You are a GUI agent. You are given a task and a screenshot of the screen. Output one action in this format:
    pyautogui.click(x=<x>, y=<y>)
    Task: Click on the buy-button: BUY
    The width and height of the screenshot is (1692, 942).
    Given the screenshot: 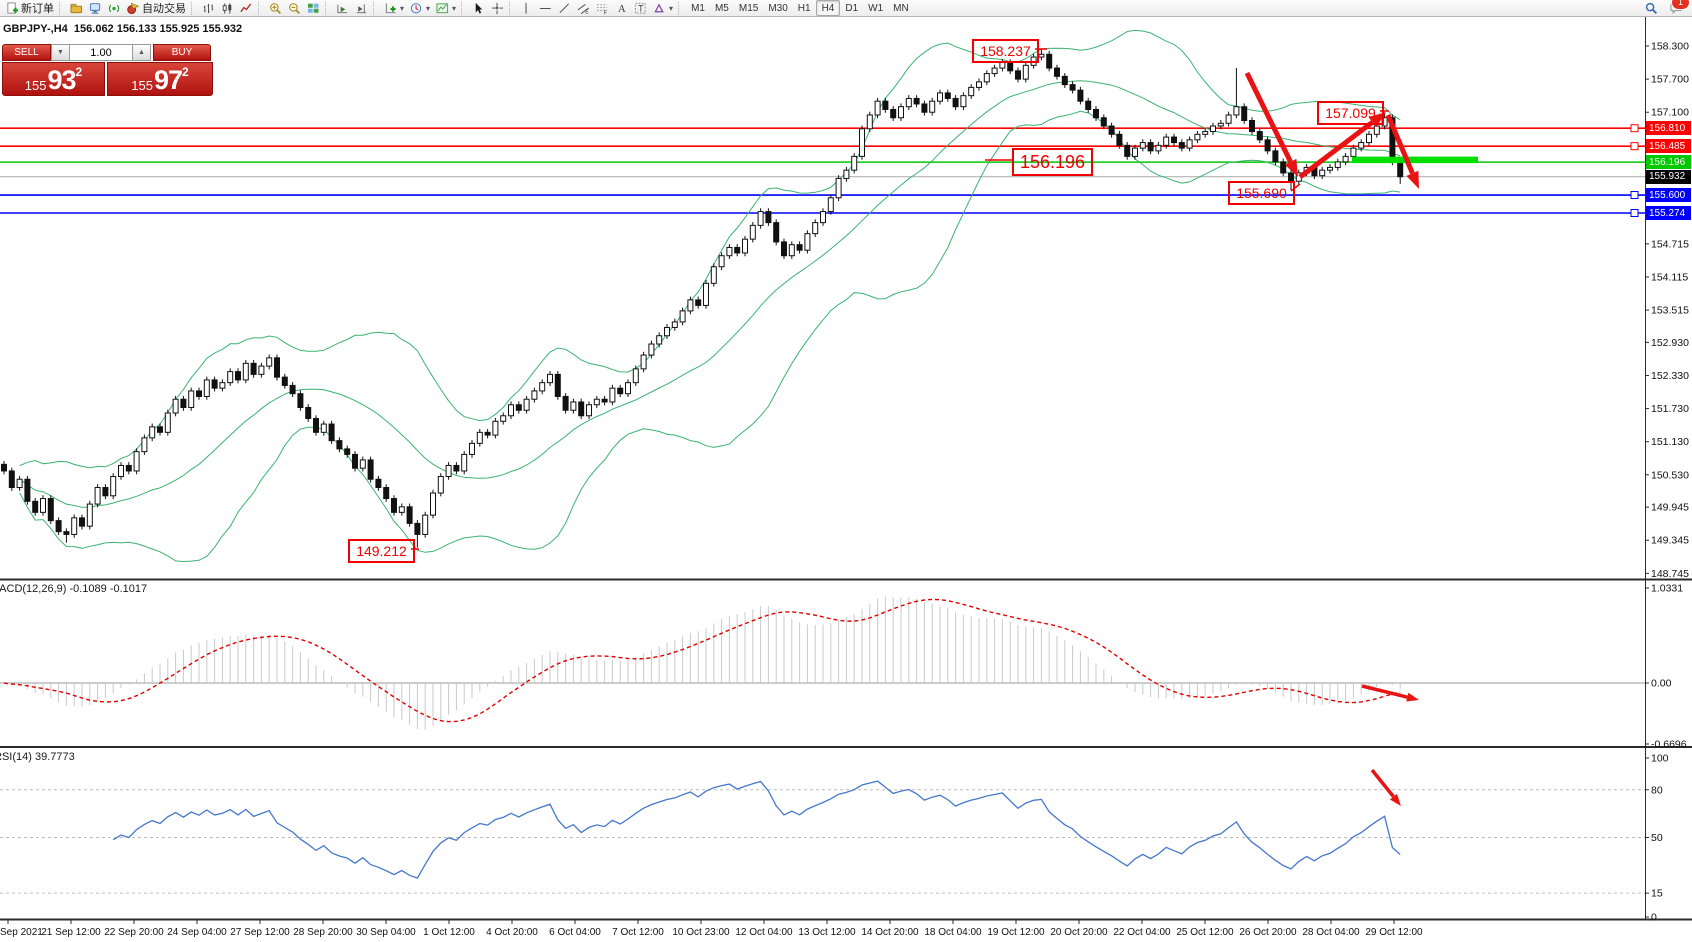 What is the action you would take?
    pyautogui.click(x=182, y=52)
    